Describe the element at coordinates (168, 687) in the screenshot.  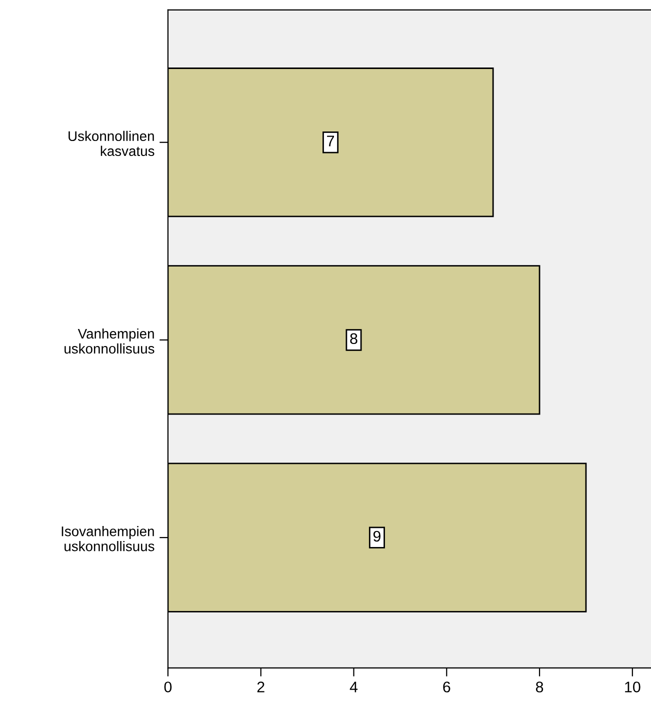
I see `x-tick-label: 0` at that location.